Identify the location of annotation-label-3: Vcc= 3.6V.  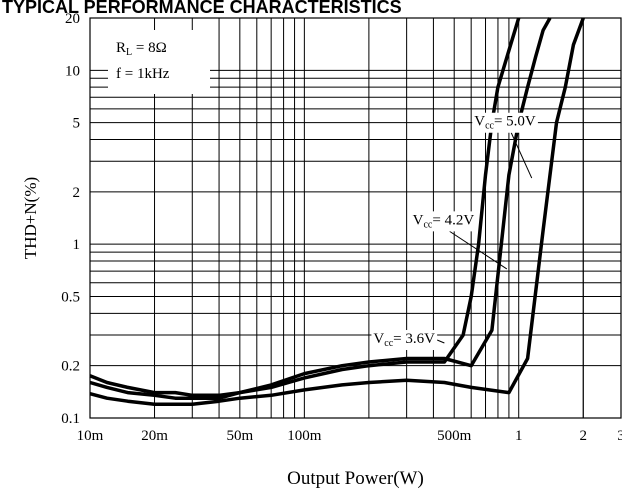
(404, 340).